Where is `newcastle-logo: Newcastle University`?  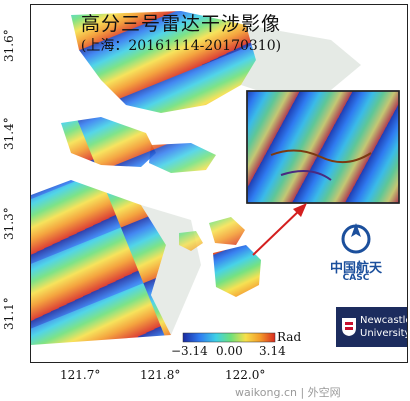 newcastle-logo: Newcastle University is located at coordinates (372, 327).